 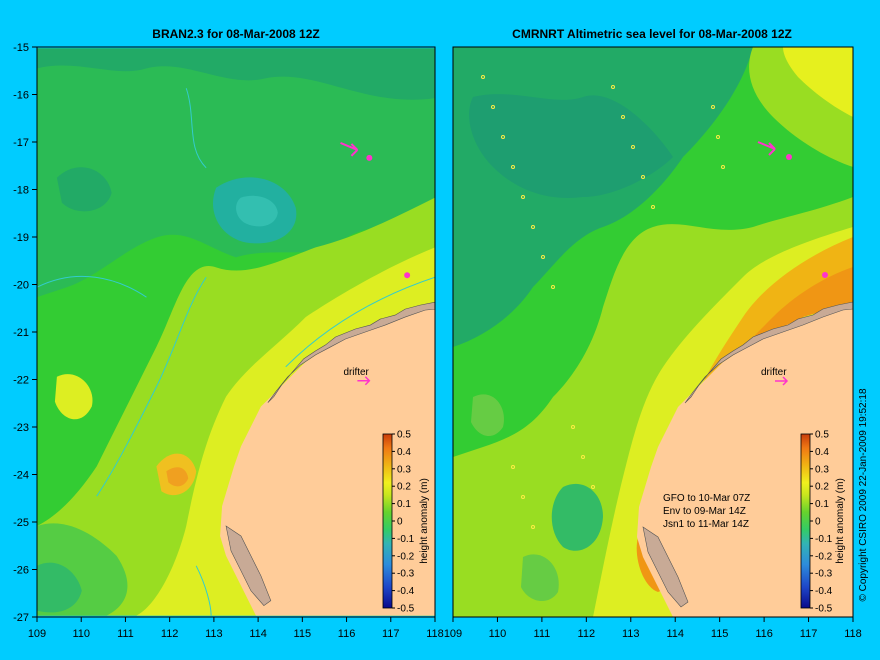 I want to click on annotation-jsn1: Jsn1 to 11-Mar 14Z, so click(x=706, y=524).